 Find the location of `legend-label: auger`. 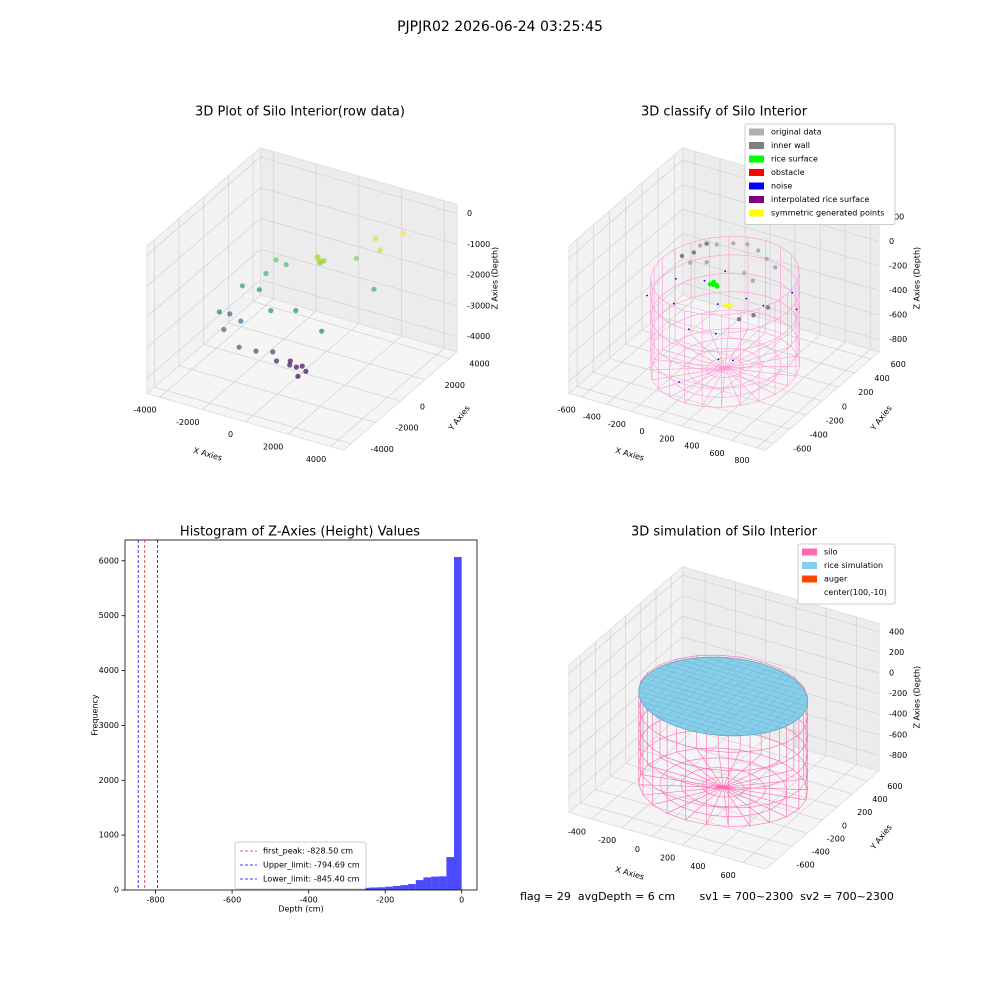

legend-label: auger is located at coordinates (836, 579).